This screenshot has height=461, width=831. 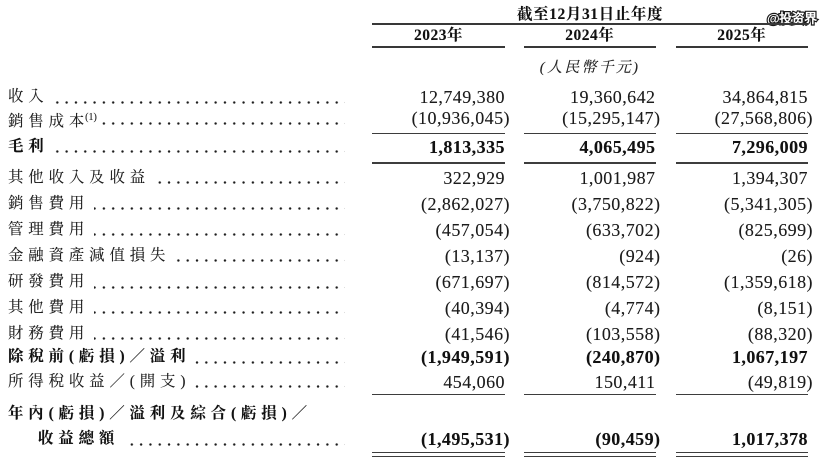 I want to click on cell-2023: (671,697), so click(x=472, y=282).